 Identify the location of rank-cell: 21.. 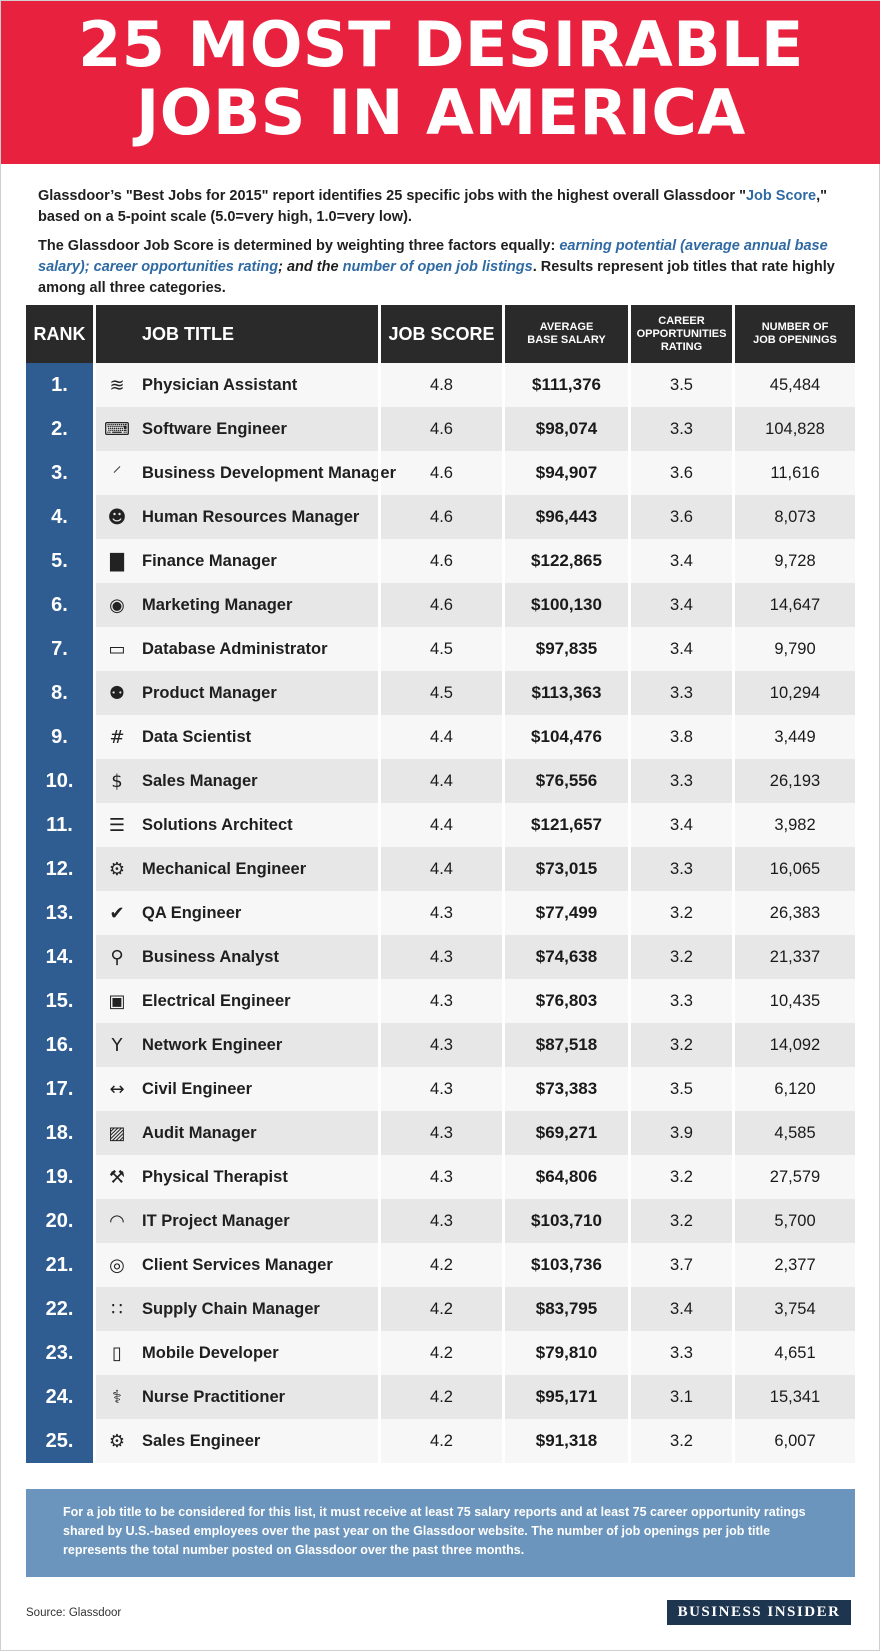
(59, 1265).